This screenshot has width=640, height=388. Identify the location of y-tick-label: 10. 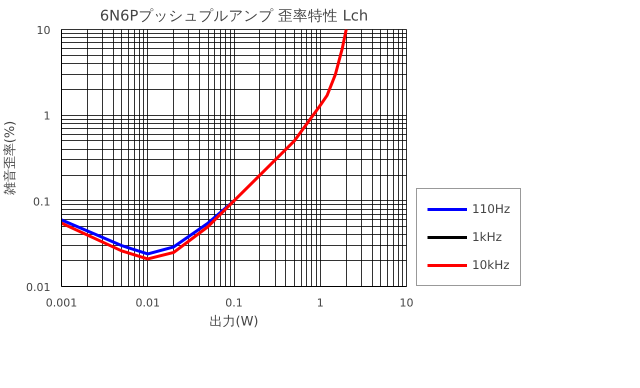
(43, 30).